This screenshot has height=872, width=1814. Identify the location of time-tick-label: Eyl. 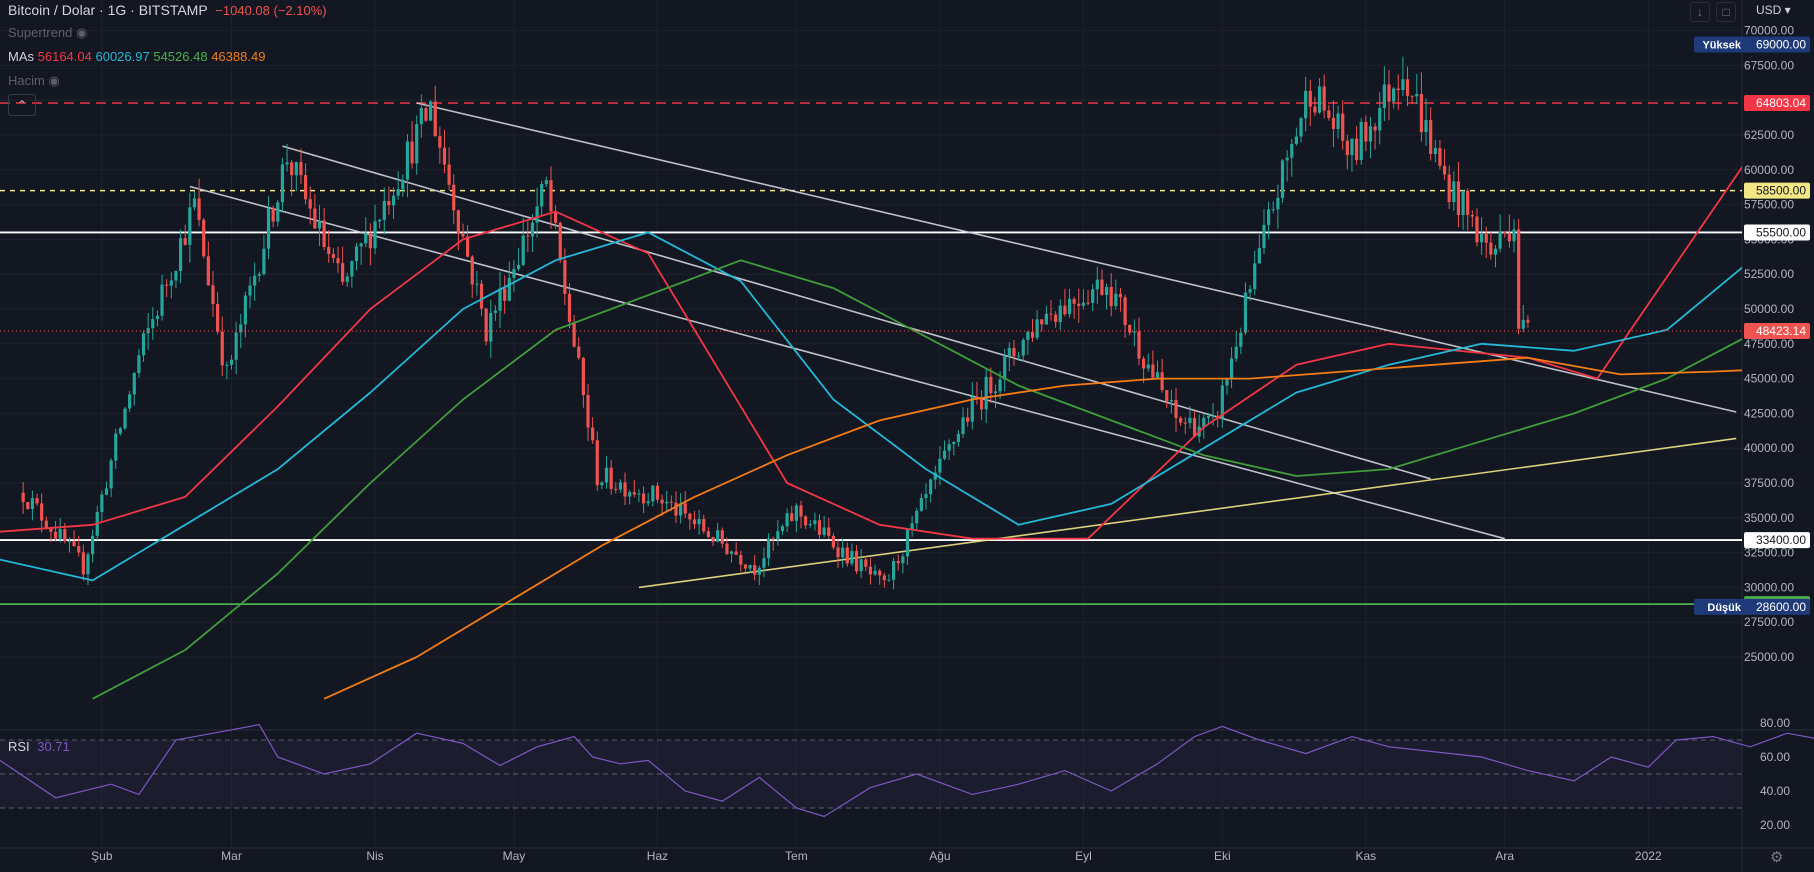
(1083, 856).